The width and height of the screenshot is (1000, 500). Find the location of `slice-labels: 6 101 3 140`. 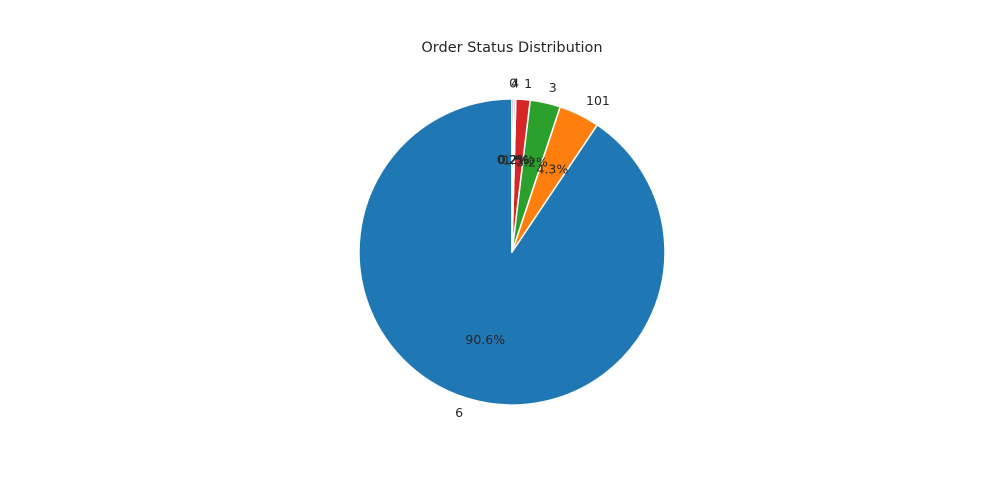

slice-labels: 6 101 3 140 is located at coordinates (532, 248).